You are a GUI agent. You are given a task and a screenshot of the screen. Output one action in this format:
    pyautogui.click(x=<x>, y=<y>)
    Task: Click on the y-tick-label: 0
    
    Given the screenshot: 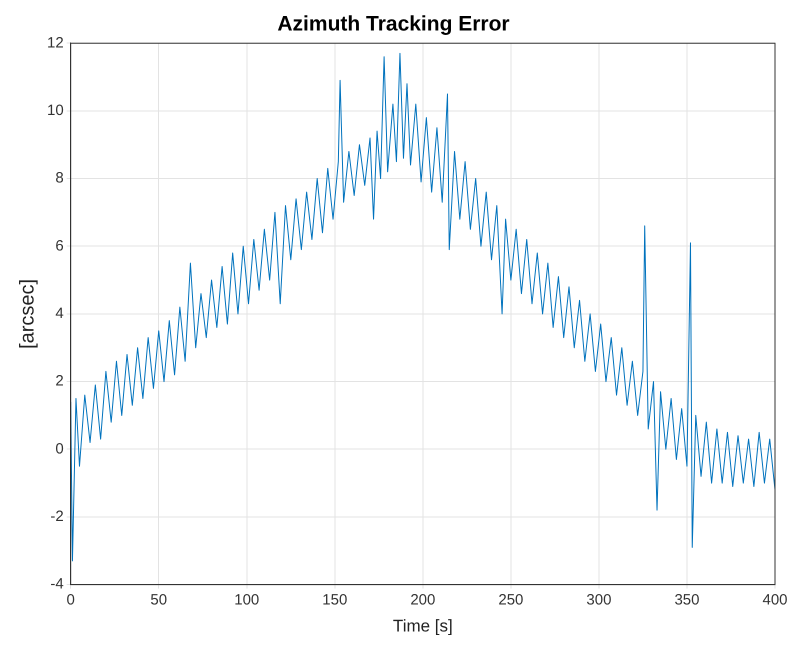 What is the action you would take?
    pyautogui.click(x=59, y=449)
    